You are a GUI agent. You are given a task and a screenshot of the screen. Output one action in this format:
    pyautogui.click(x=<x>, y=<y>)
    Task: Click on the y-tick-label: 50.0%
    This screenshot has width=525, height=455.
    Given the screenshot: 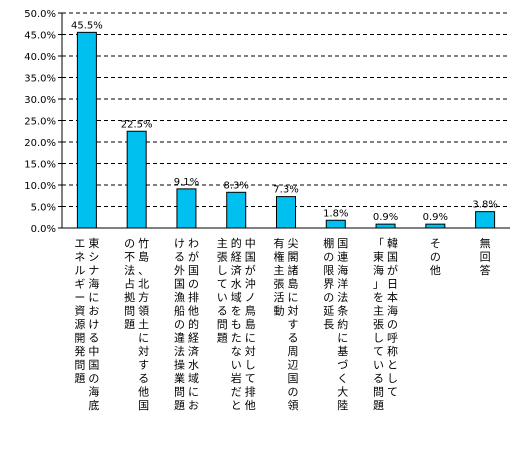 What is the action you would take?
    pyautogui.click(x=40, y=14)
    